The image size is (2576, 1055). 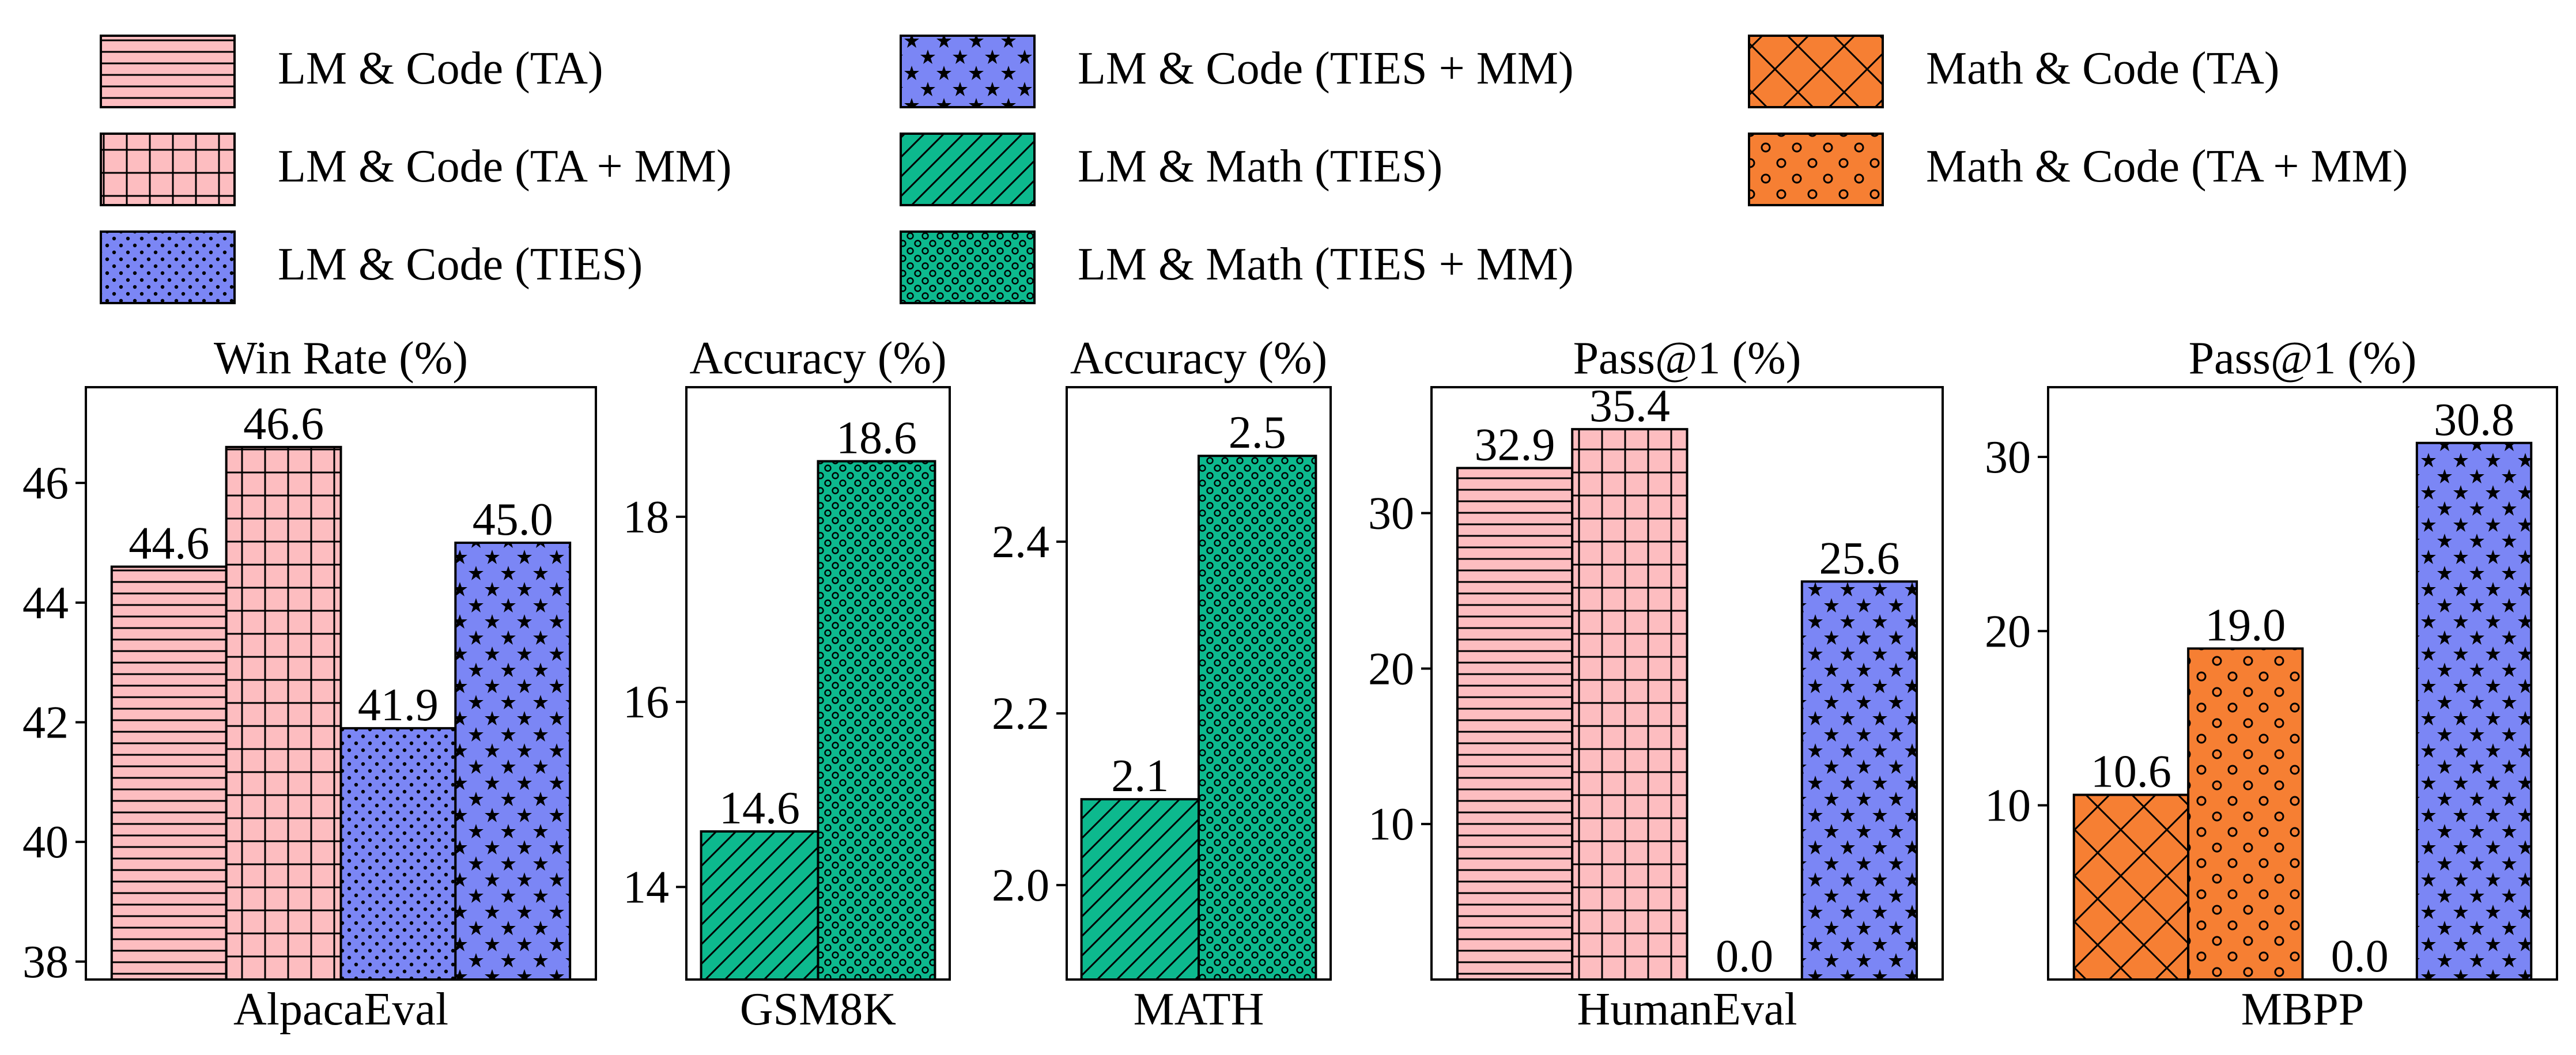 What do you see at coordinates (1687, 1010) in the screenshot?
I see `x-axis-label: HumanEval` at bounding box center [1687, 1010].